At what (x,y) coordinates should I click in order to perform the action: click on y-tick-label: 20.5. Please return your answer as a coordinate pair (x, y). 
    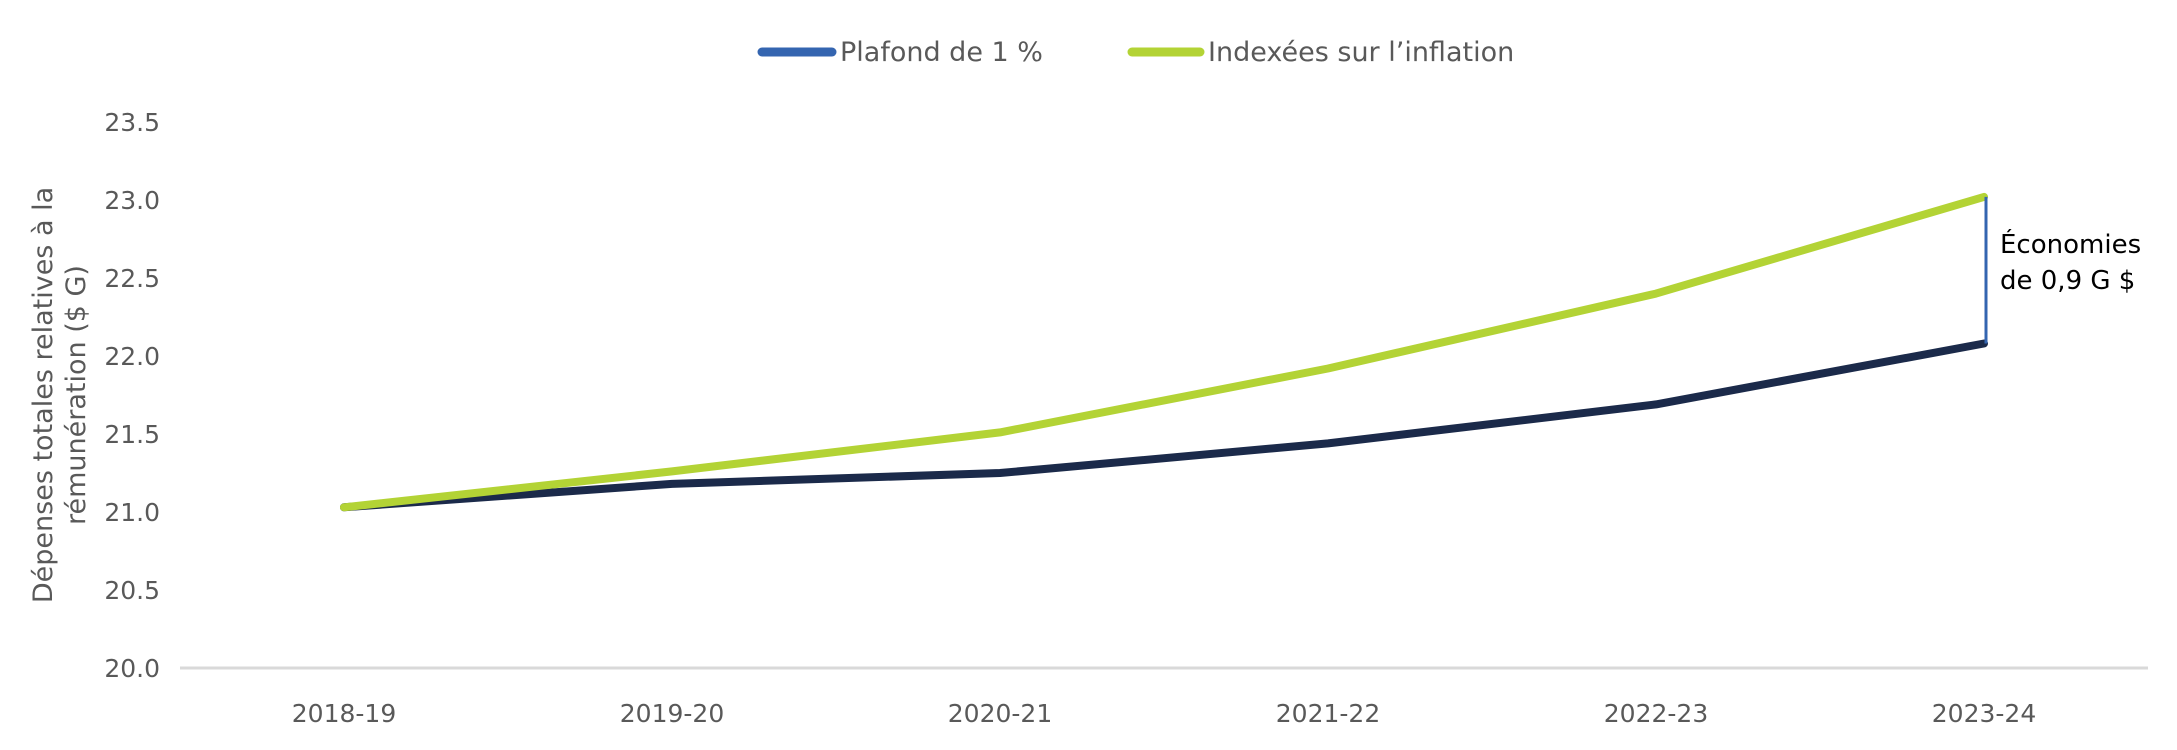
    Looking at the image, I should click on (132, 590).